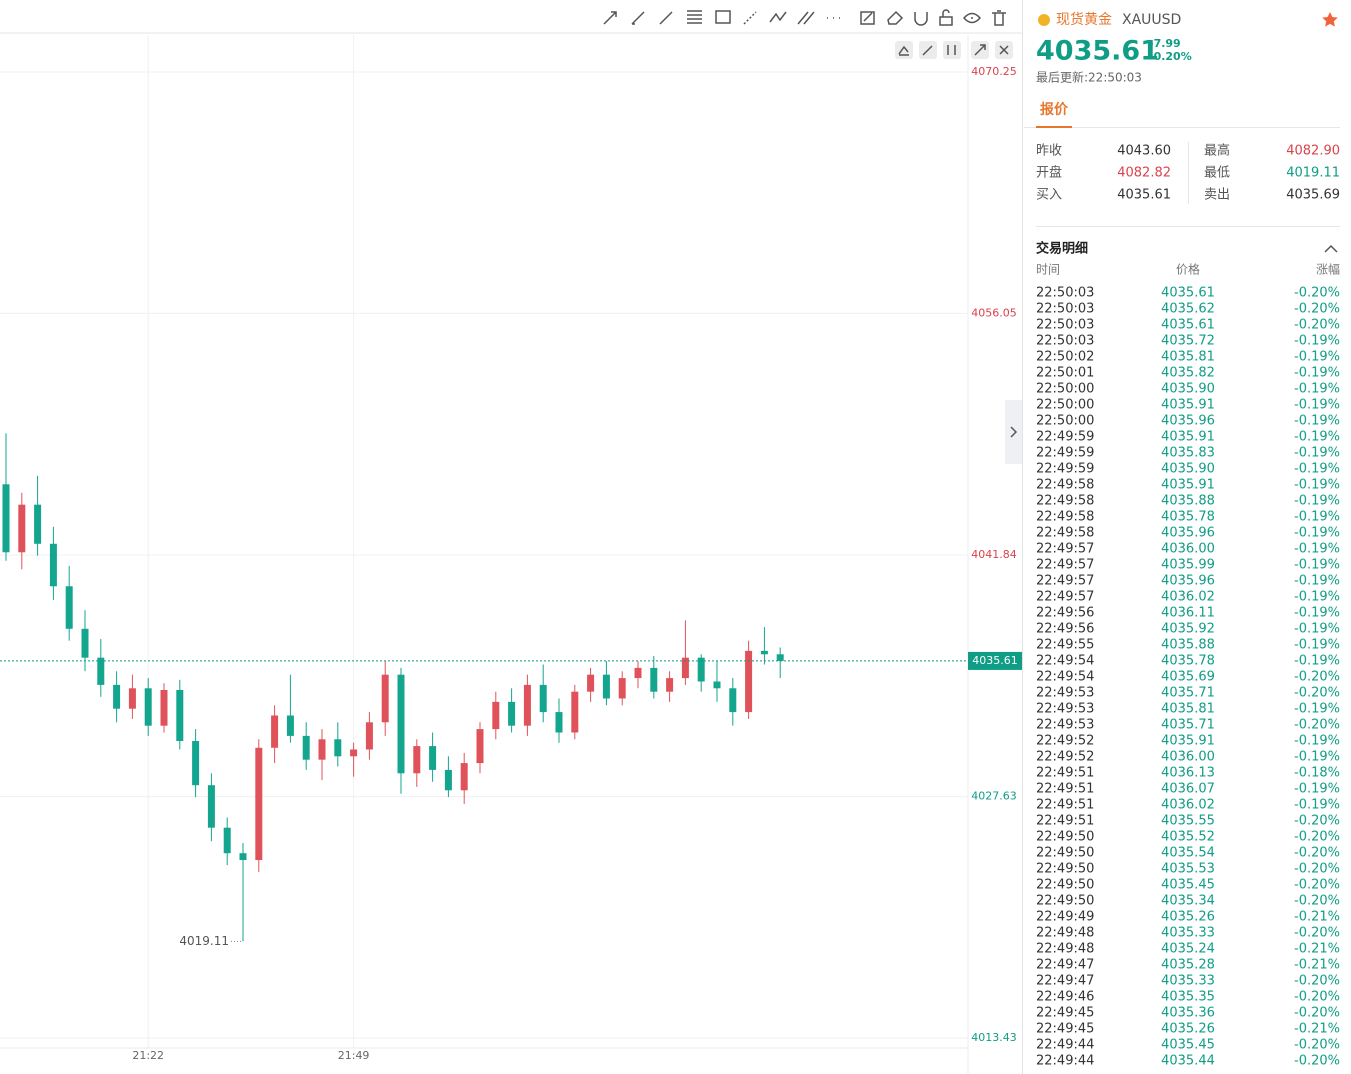 The width and height of the screenshot is (1351, 1074). I want to click on trade-cell: 22:49:49, so click(1065, 917).